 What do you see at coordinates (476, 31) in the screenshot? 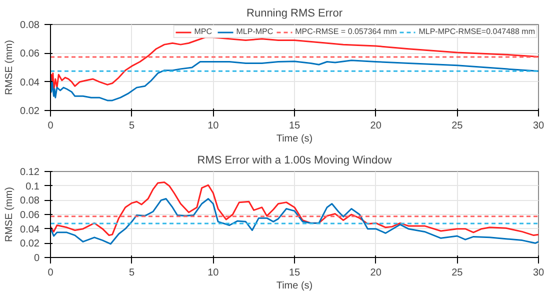
I see `legend-label: MLP-MPC-RMSE=0.047488 mm` at bounding box center [476, 31].